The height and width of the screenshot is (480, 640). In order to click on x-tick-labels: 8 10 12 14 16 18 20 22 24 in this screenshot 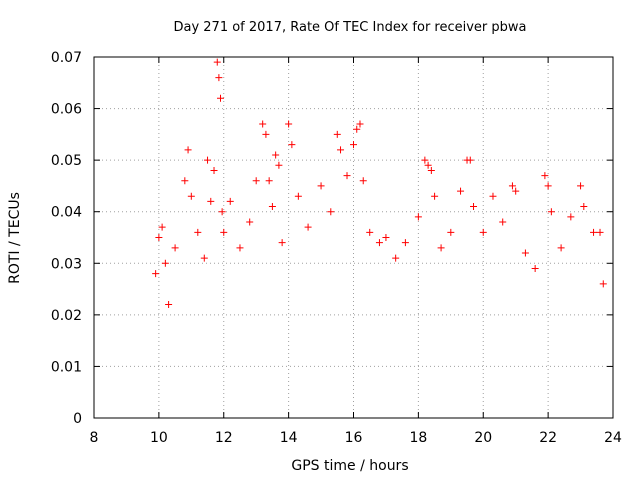, I will do `click(356, 438)`.